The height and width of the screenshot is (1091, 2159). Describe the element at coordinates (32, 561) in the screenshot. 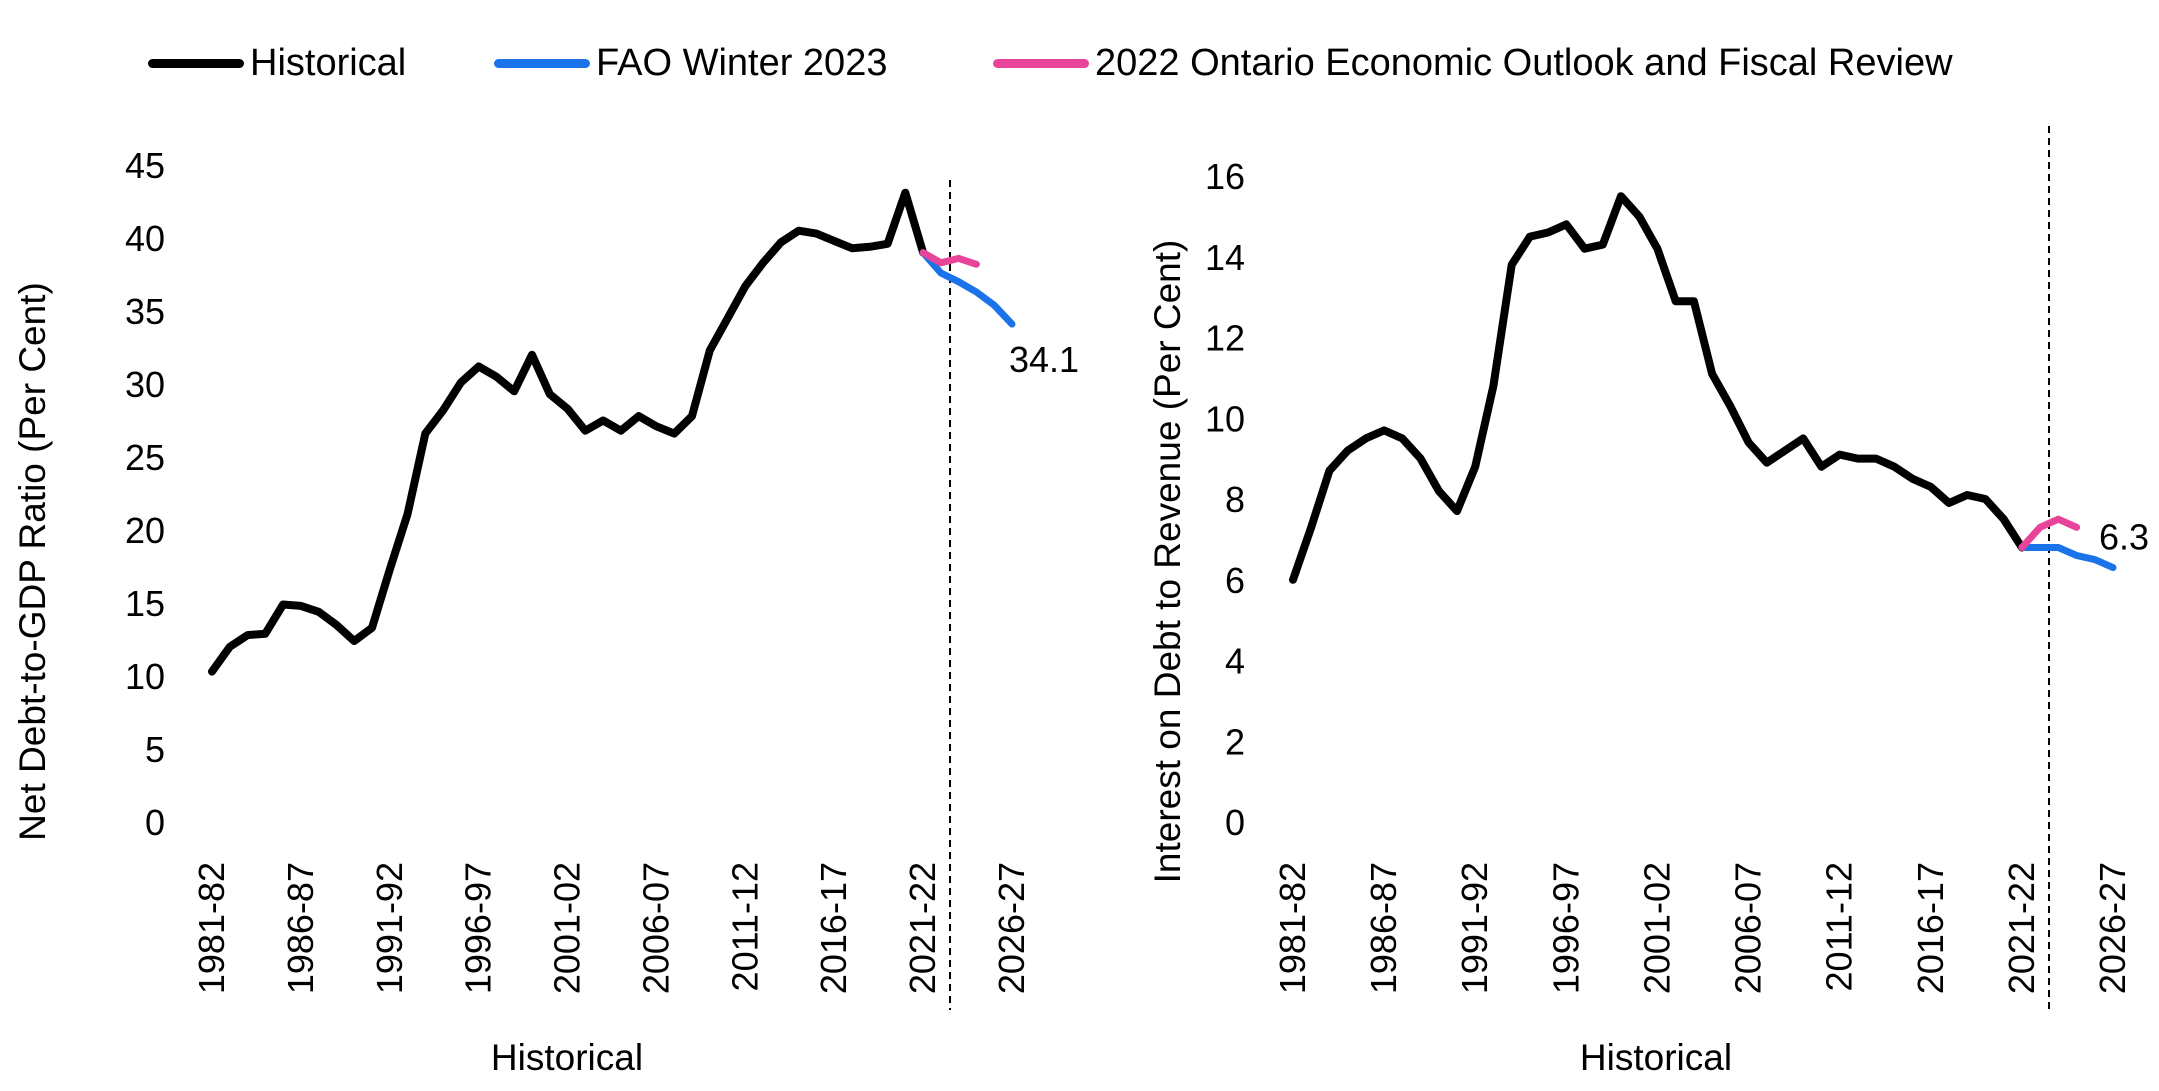

I see `y-axis-label: Net Debt-to-GDP Ratio (Per Cent)` at that location.